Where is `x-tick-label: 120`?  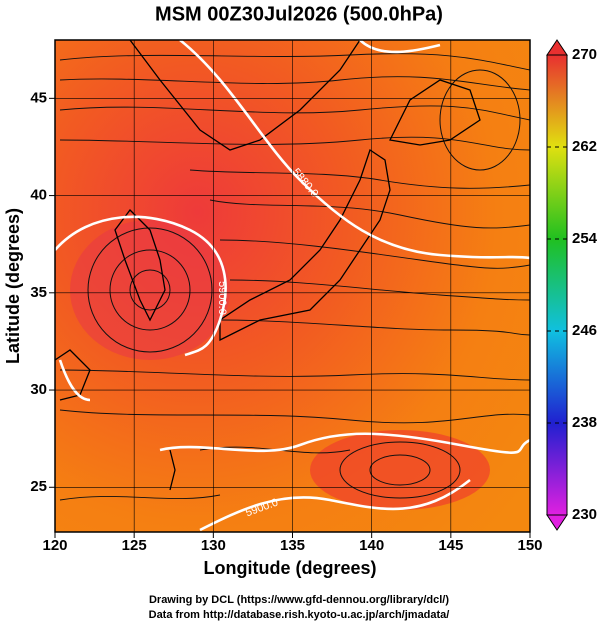 x-tick-label: 120 is located at coordinates (54, 545).